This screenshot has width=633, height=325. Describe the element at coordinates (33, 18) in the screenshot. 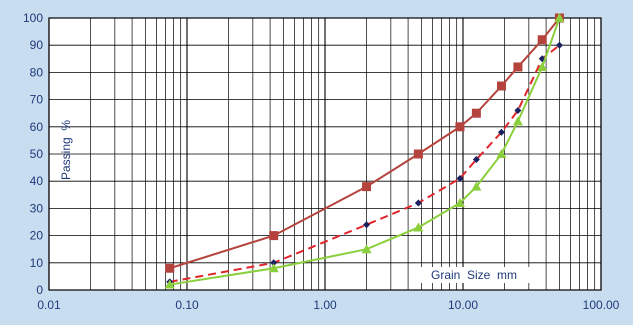

I see `y-tick-label: 100` at that location.